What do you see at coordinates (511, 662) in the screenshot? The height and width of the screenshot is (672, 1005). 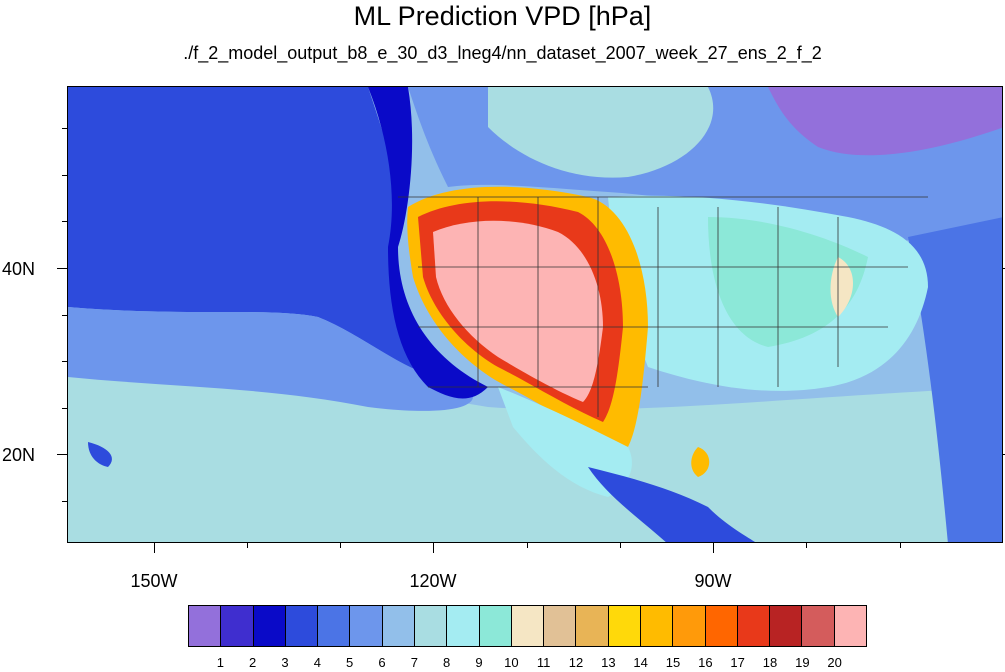 I see `colorbar-label: 10` at bounding box center [511, 662].